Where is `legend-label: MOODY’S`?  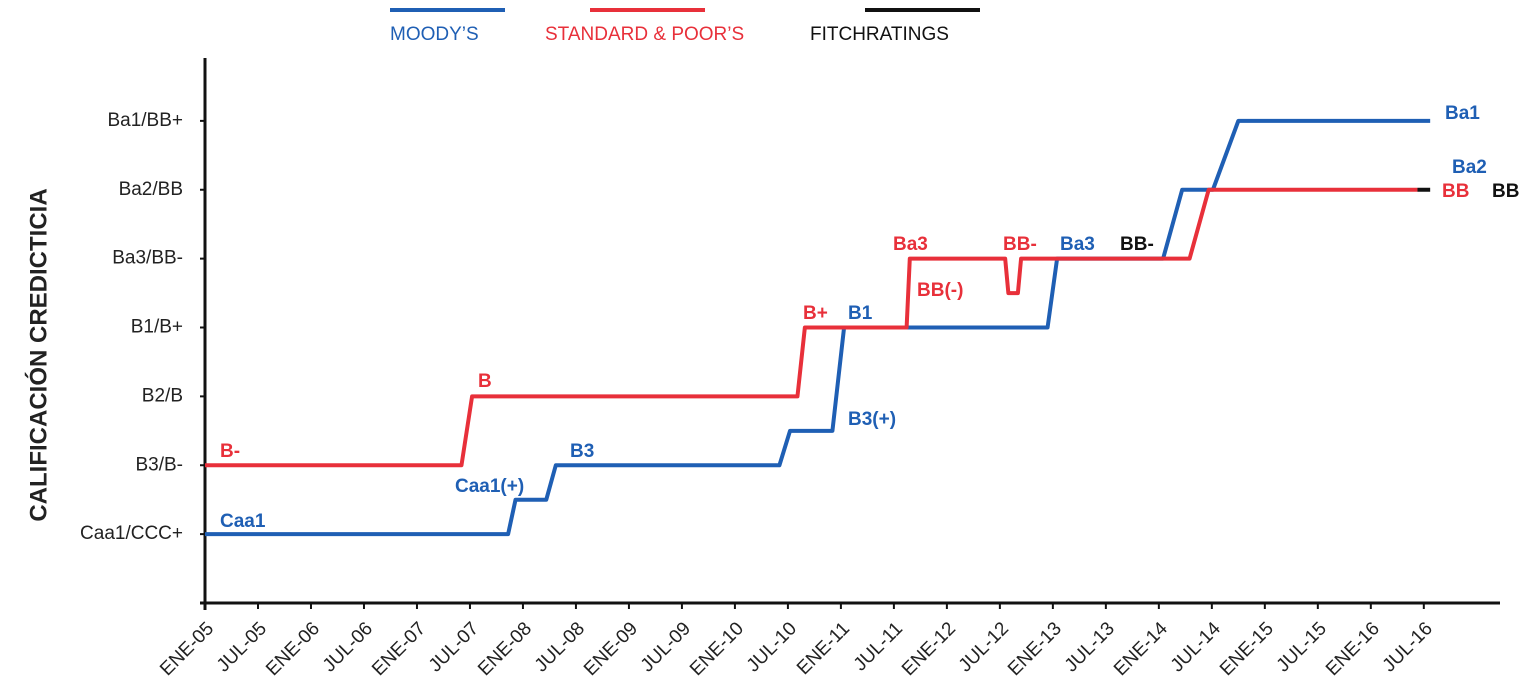
legend-label: MOODY’S is located at coordinates (434, 34).